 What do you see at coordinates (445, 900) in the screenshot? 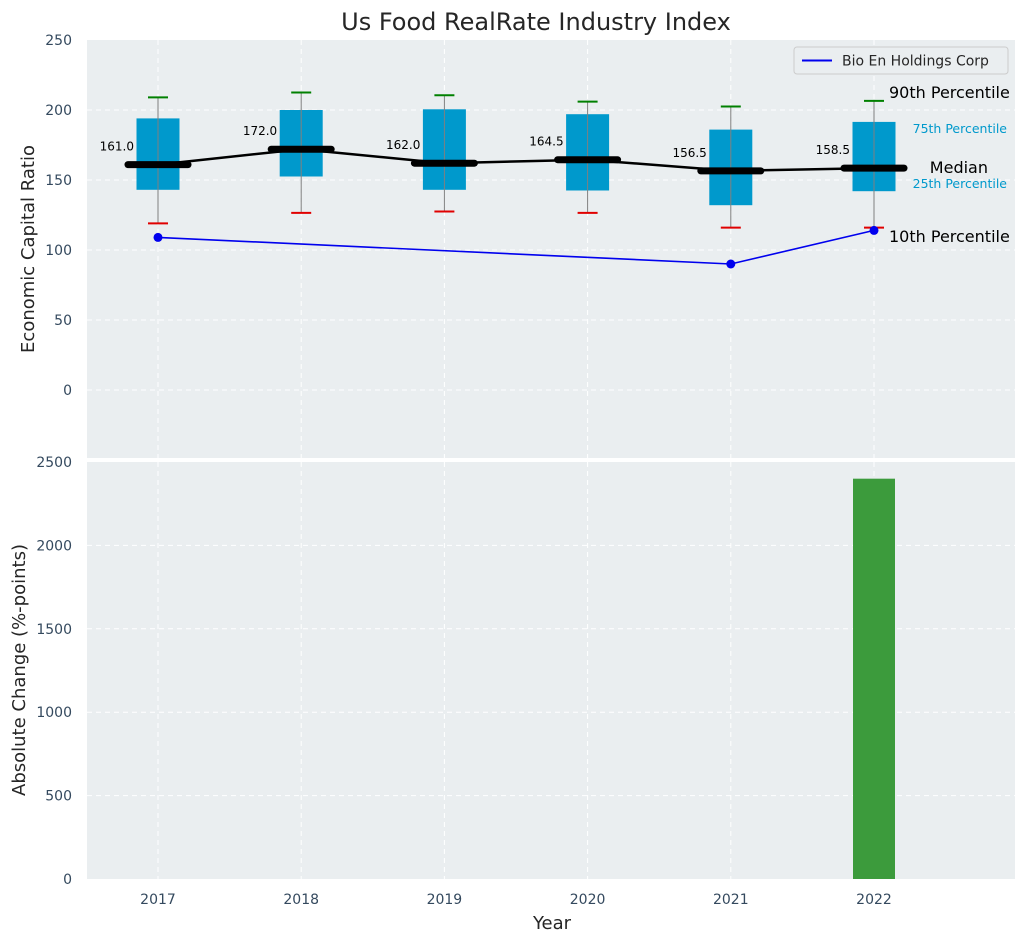
I see `x-tick-label: 2019` at bounding box center [445, 900].